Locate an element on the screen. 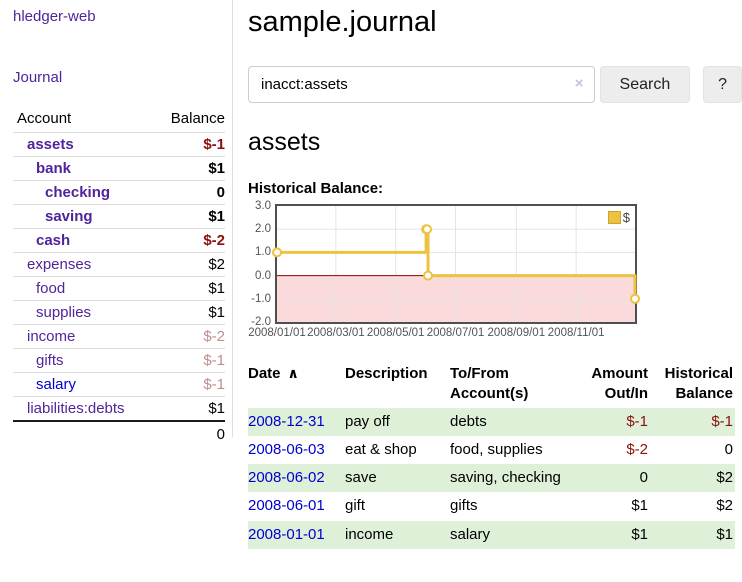 The image size is (742, 582). search-input-wrap: × is located at coordinates (421, 84).